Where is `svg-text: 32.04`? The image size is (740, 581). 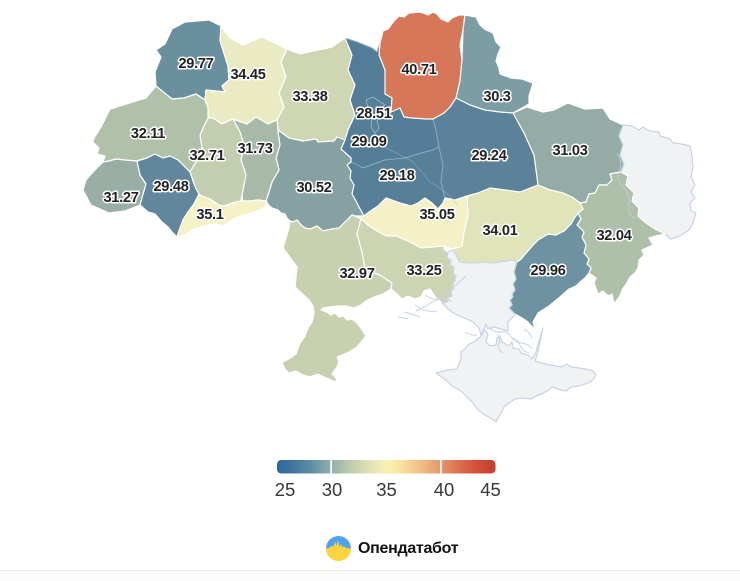
svg-text: 32.04 is located at coordinates (614, 236).